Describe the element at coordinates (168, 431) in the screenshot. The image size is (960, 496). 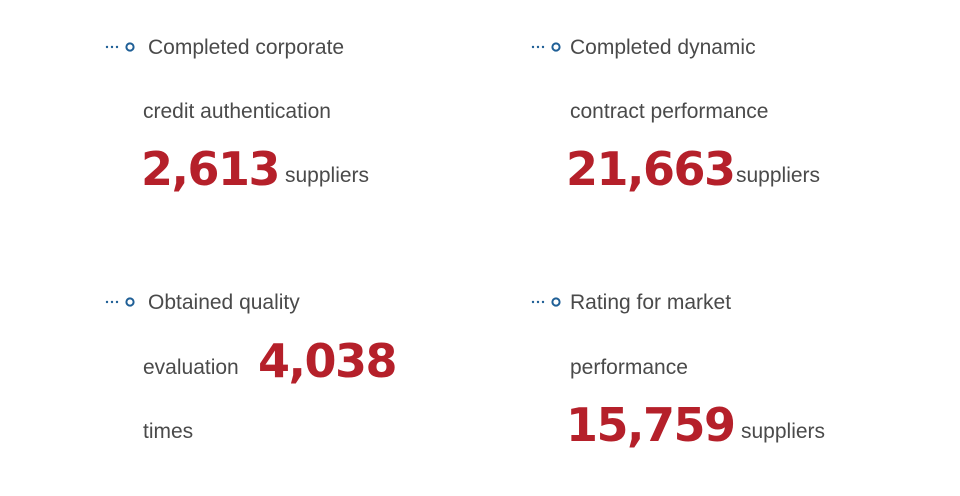
I see `stat-unit: times` at that location.